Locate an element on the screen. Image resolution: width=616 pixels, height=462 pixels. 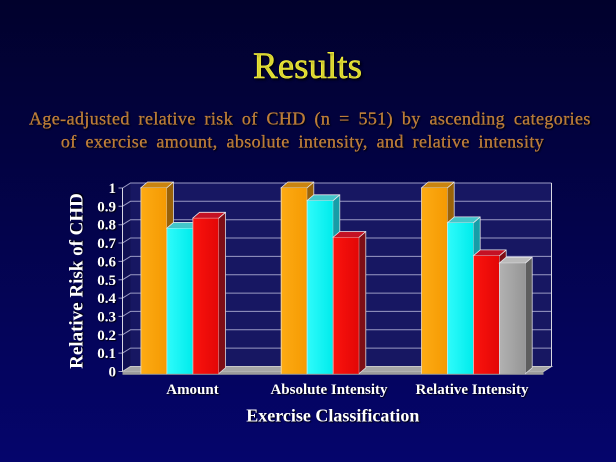
svg-text: Exercise Classification is located at coordinates (332, 415).